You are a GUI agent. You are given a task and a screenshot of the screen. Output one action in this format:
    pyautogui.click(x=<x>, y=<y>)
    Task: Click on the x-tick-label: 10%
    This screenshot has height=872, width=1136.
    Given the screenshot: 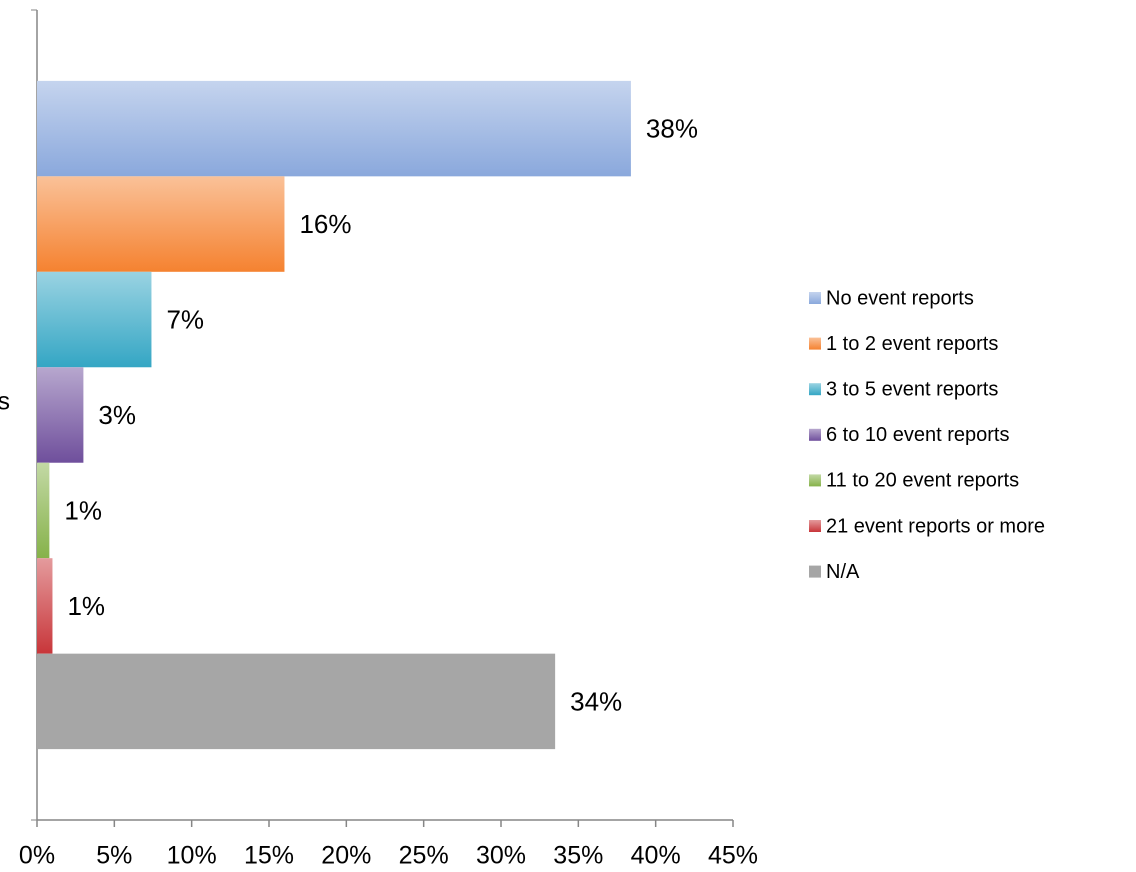 What is the action you would take?
    pyautogui.click(x=192, y=856)
    